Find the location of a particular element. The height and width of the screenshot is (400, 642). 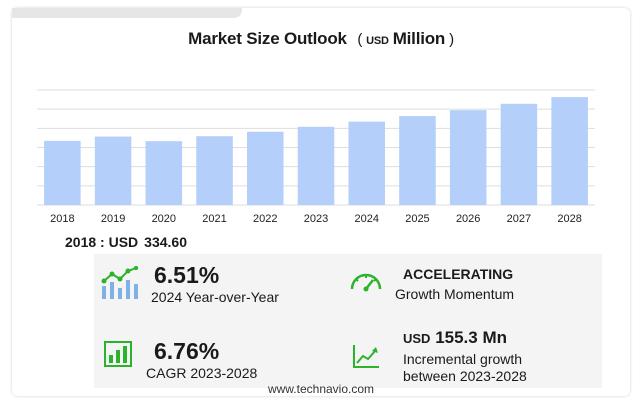

tick-label-2019: 2019 is located at coordinates (113, 219).